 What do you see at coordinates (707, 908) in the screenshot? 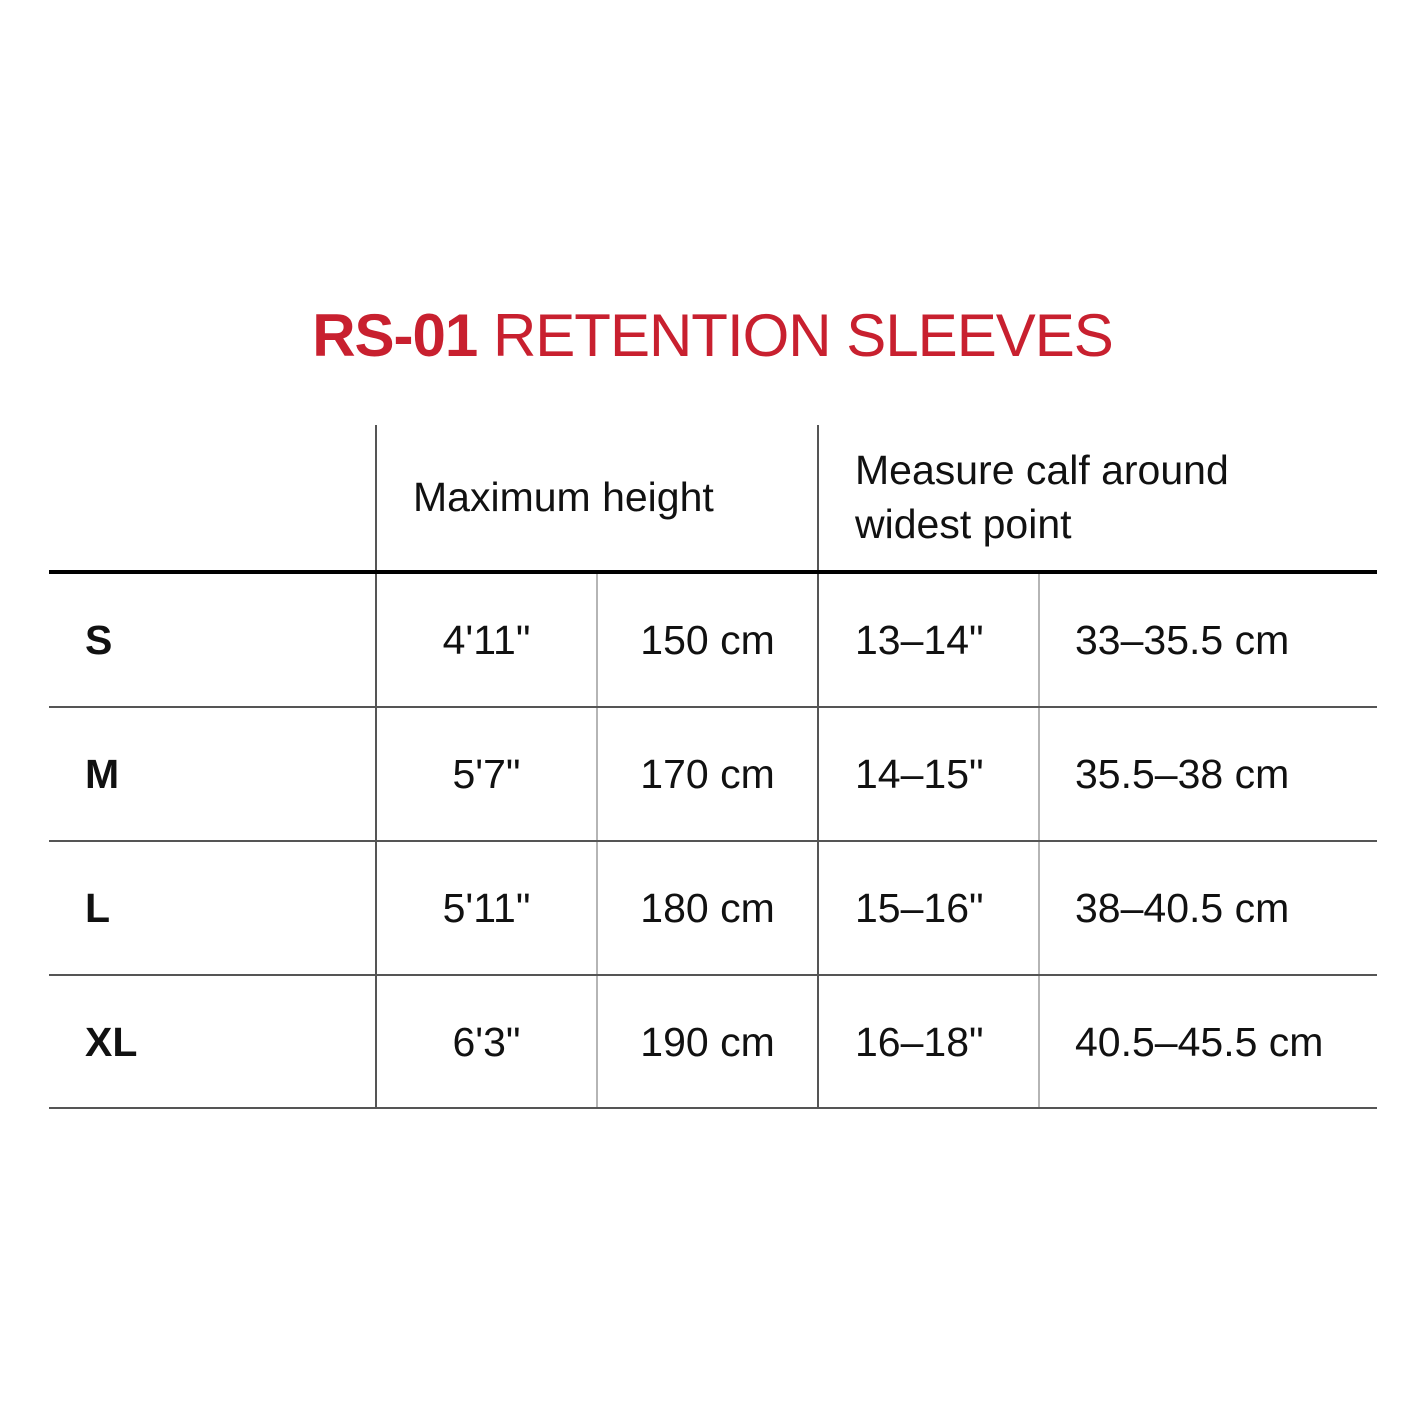
I see `height-cm: 180 cm` at bounding box center [707, 908].